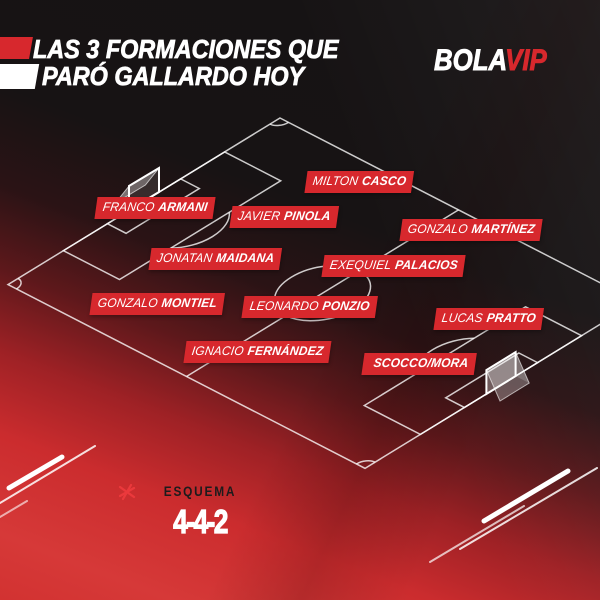 This screenshot has width=600, height=600. I want to click on formation-block: ESQUEMA 4-4-2, so click(200, 512).